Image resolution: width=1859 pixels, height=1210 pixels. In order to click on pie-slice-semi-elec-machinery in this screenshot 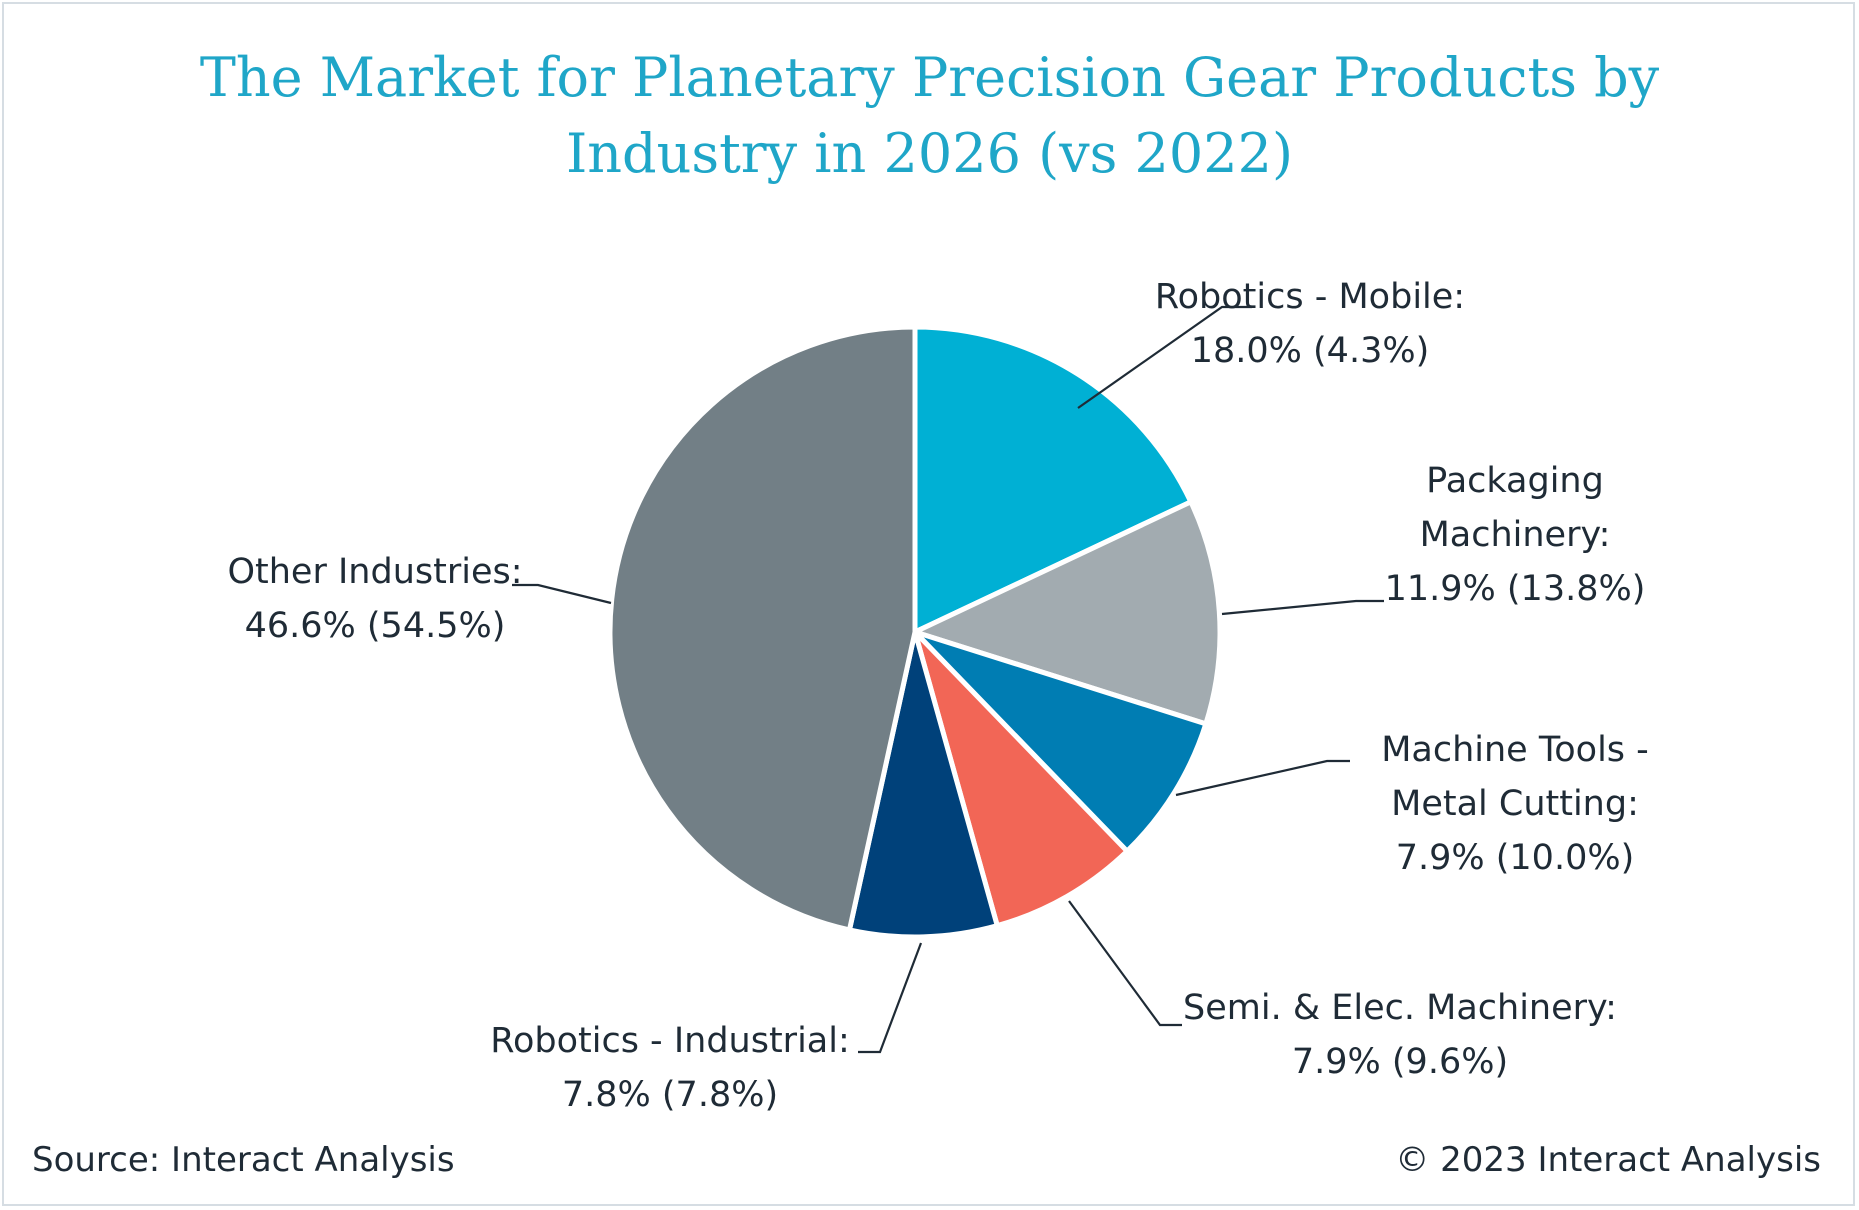, I will do `click(1021, 779)`.